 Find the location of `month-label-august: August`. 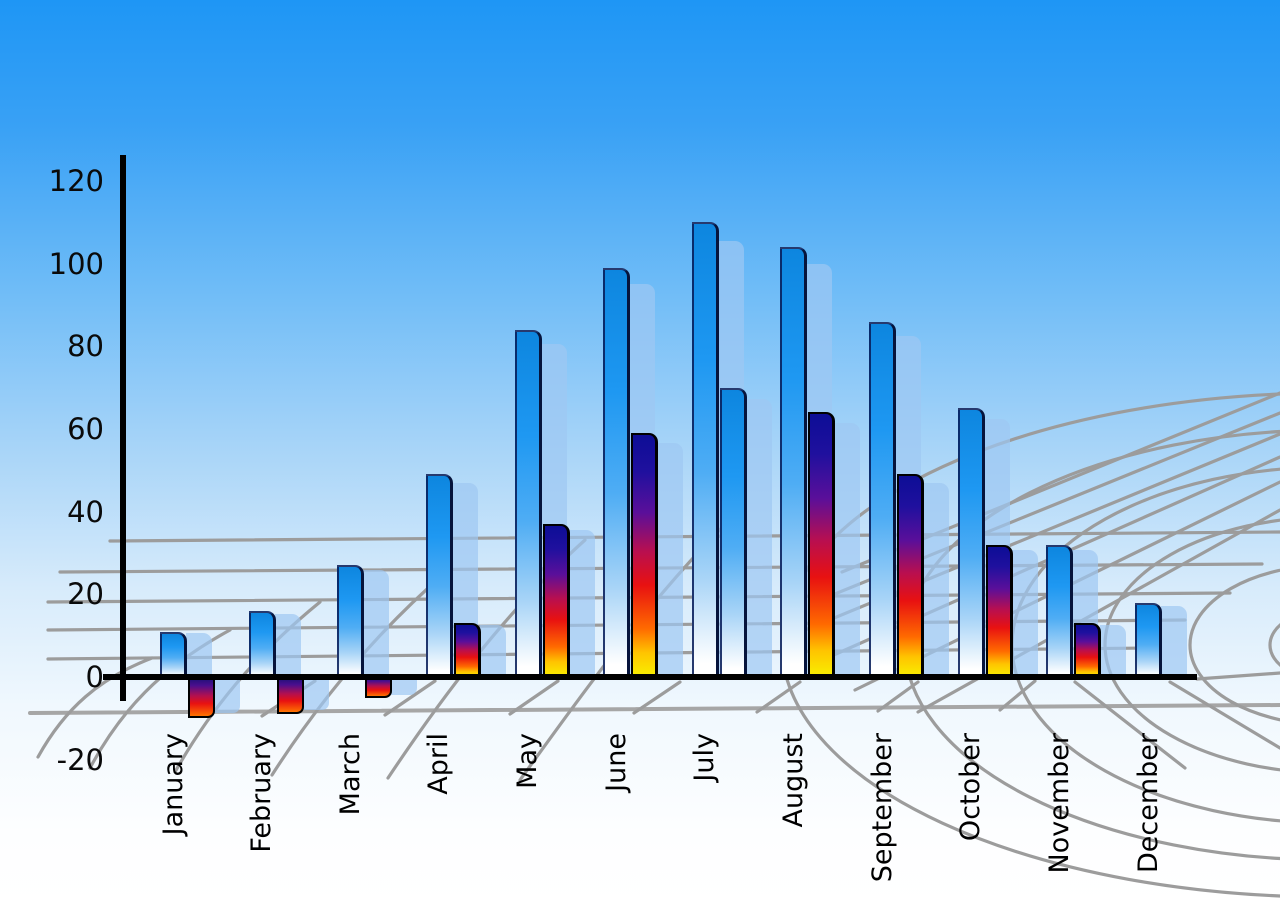

month-label-august: August is located at coordinates (793, 780).